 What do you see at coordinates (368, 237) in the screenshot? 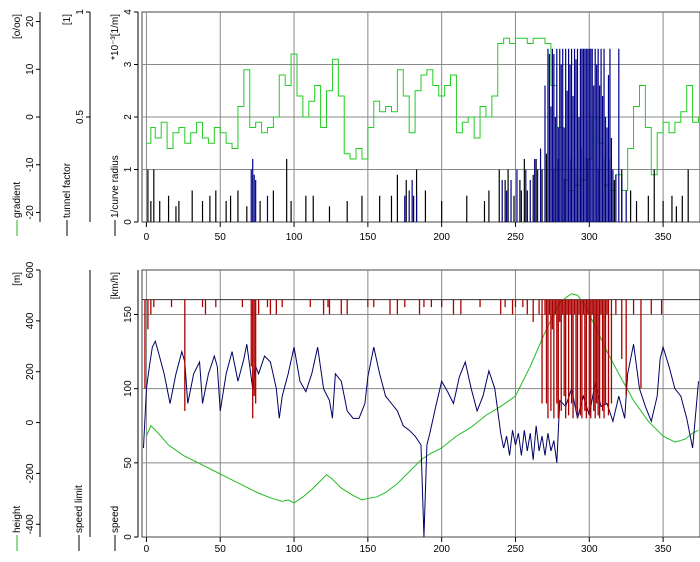
I see `top-x-tick-label: 150` at bounding box center [368, 237].